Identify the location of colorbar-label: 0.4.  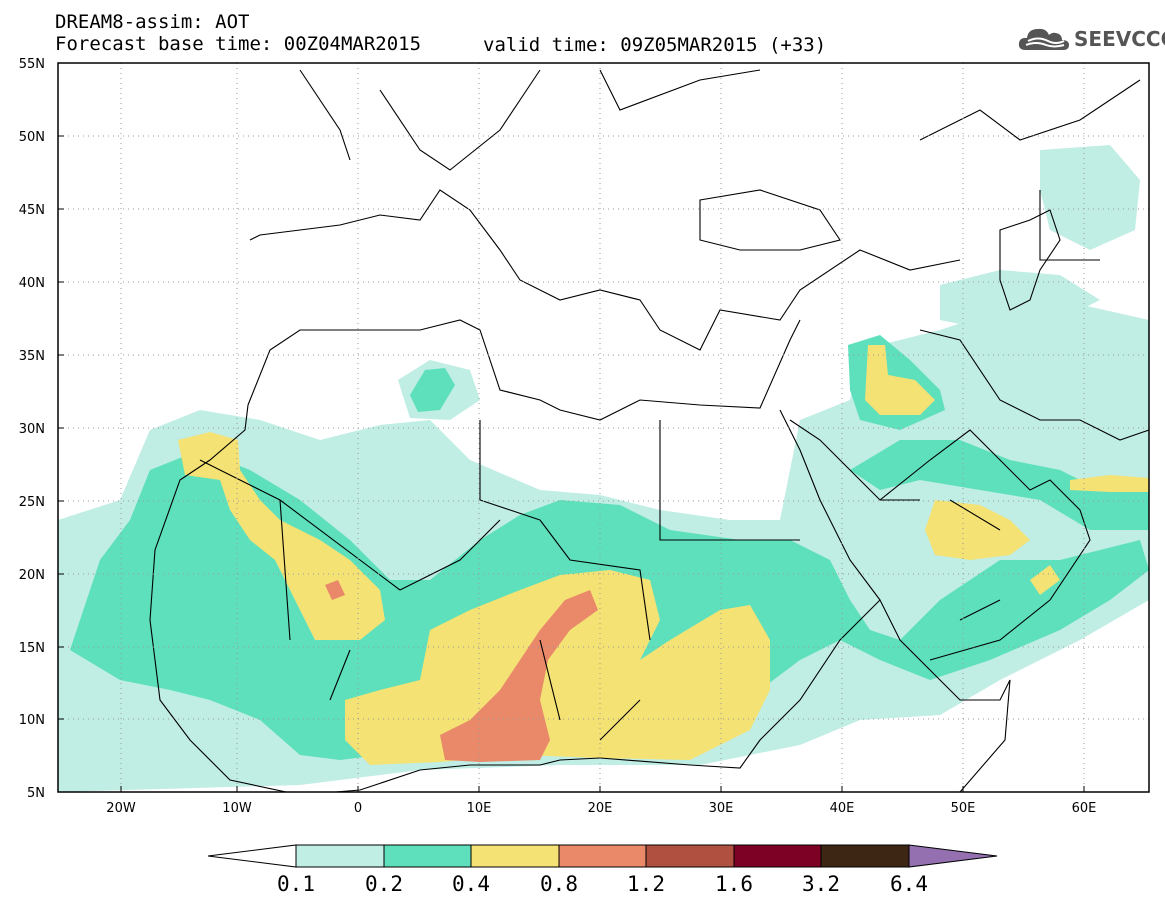
(471, 884).